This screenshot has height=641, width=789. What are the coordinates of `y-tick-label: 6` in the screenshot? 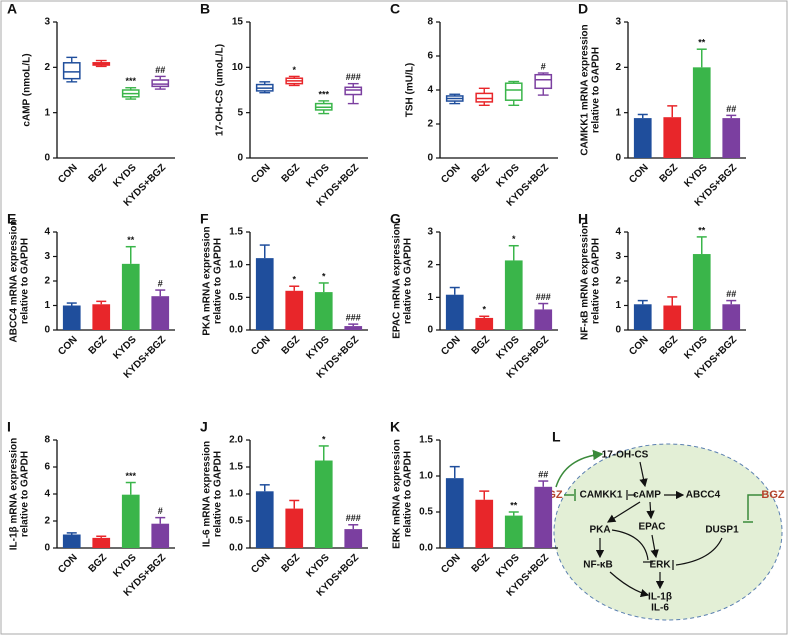 It's located at (47, 467).